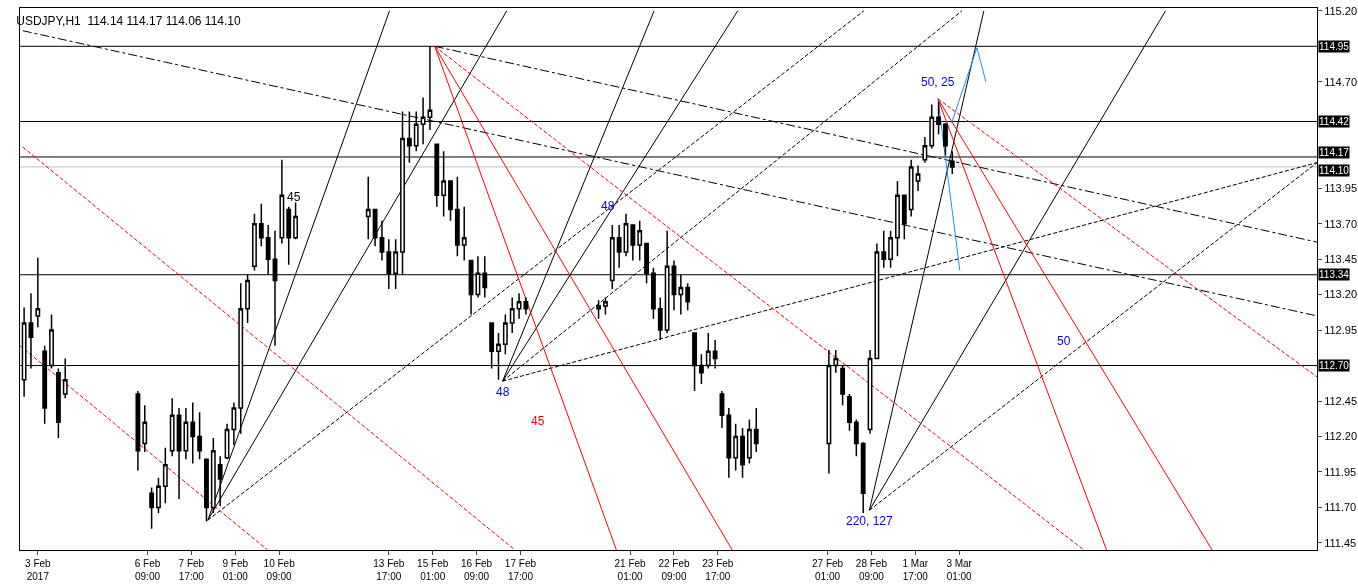 This screenshot has width=1358, height=584. Describe the element at coordinates (959, 570) in the screenshot. I see `x-tick-label: 3 Mar 01:00` at that location.